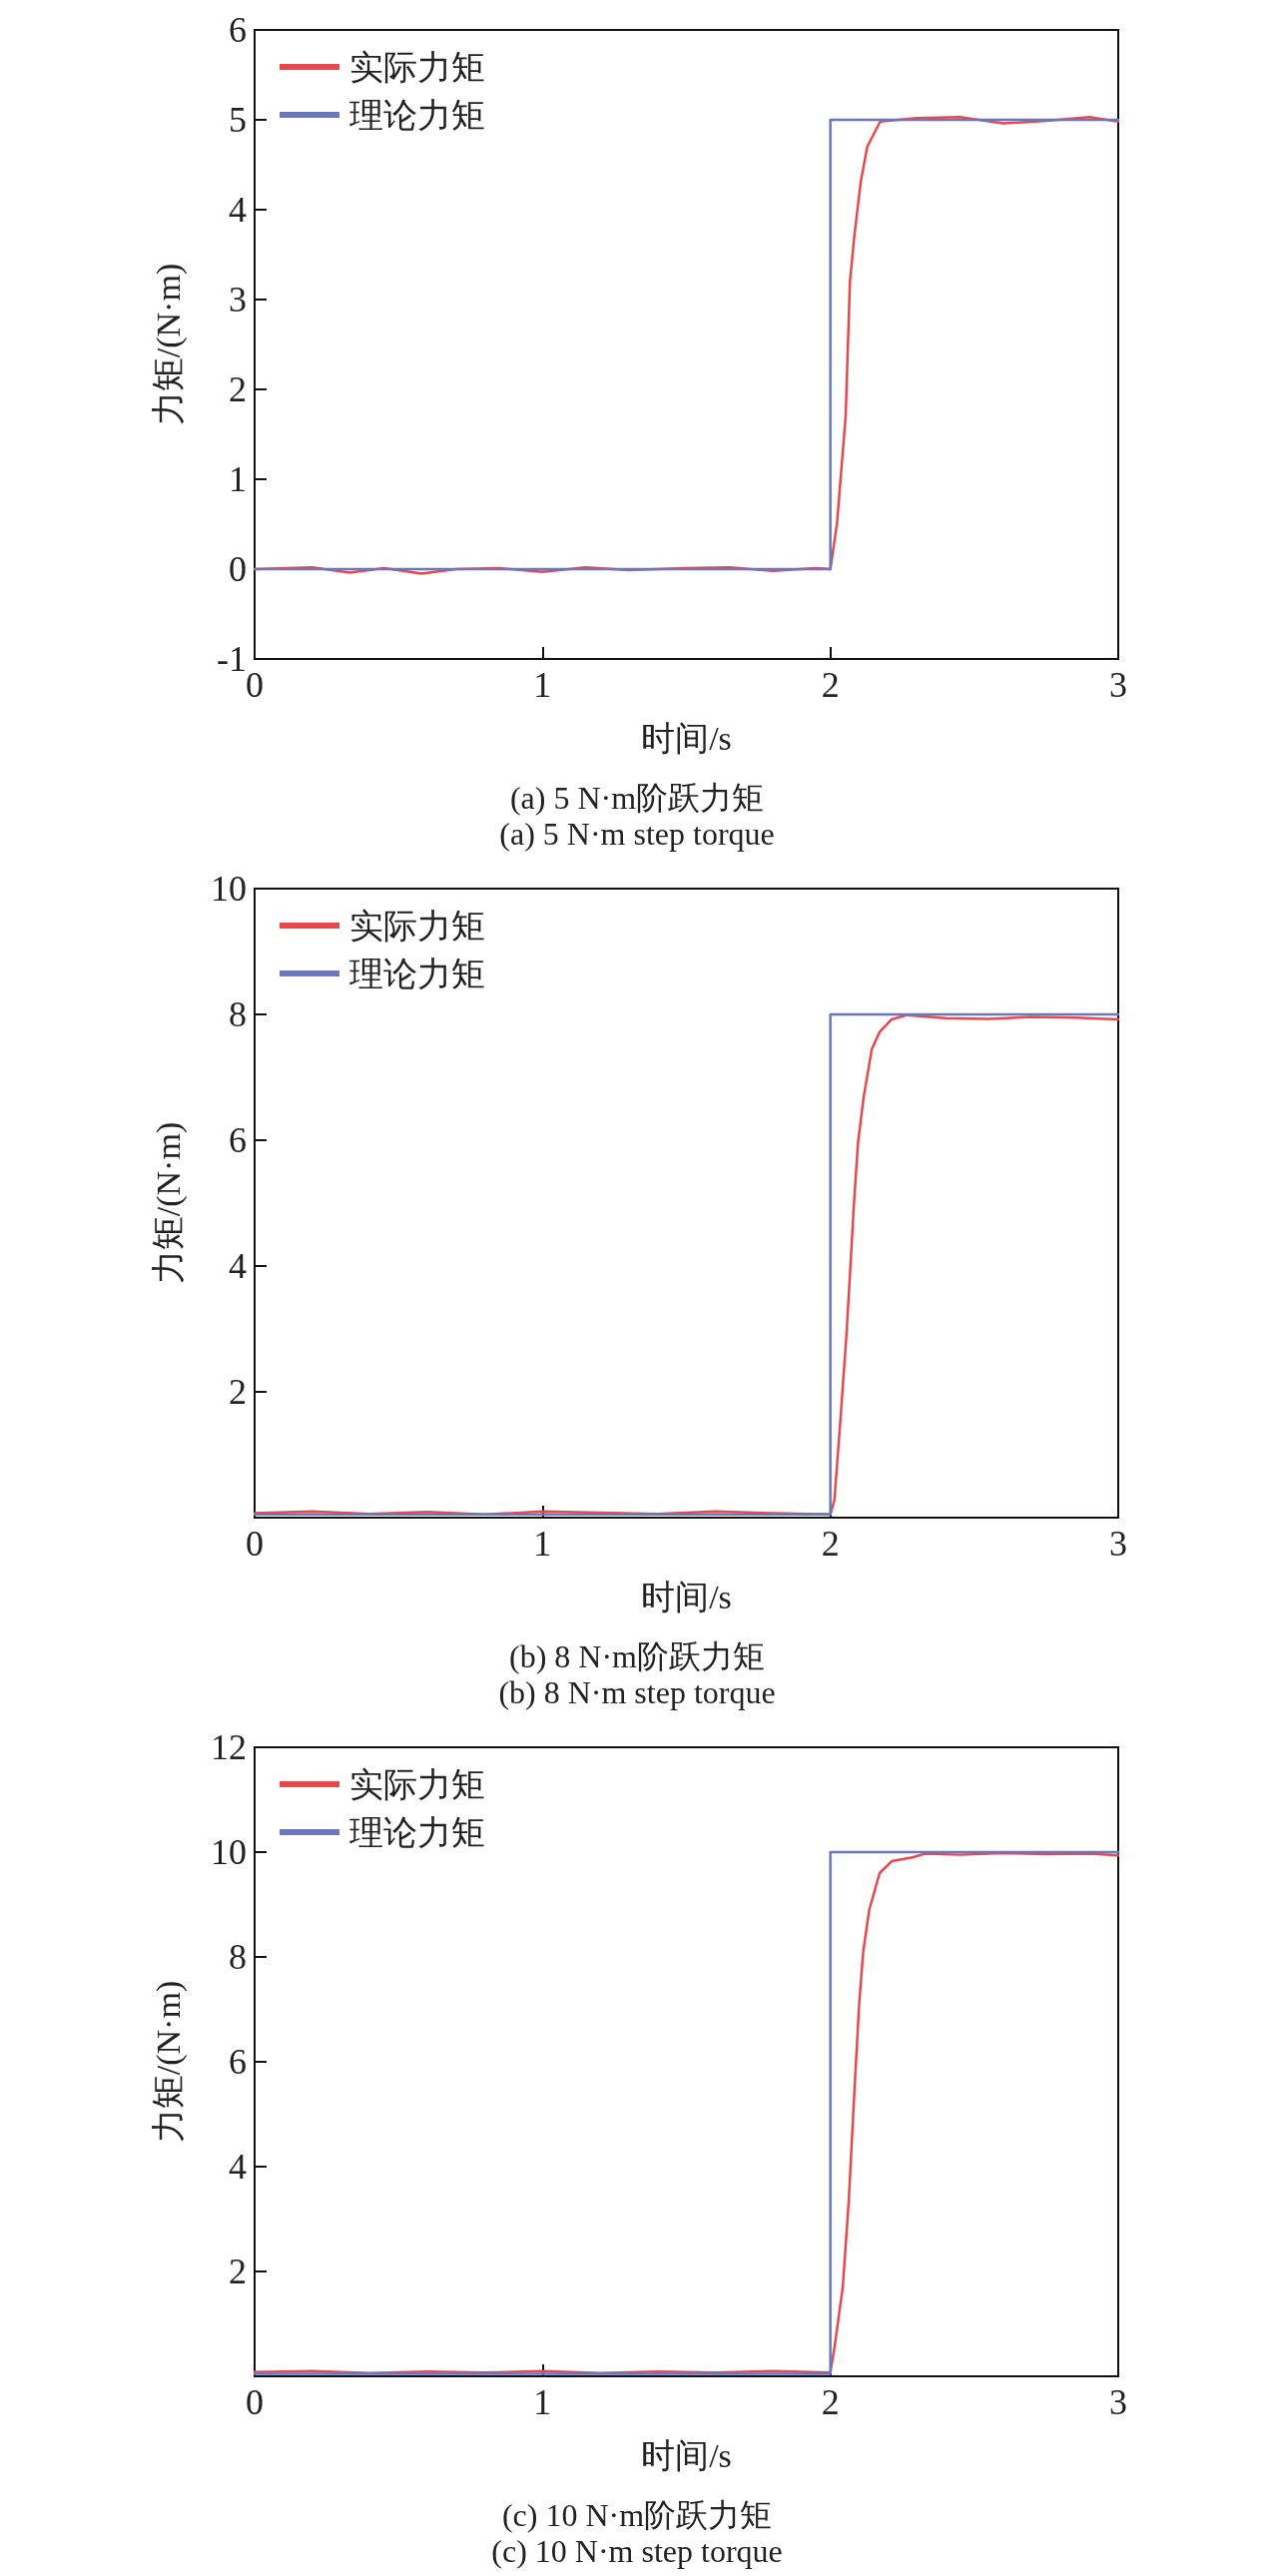 This screenshot has height=2576, width=1274. Describe the element at coordinates (238, 569) in the screenshot. I see `y-tick-label: 0` at that location.